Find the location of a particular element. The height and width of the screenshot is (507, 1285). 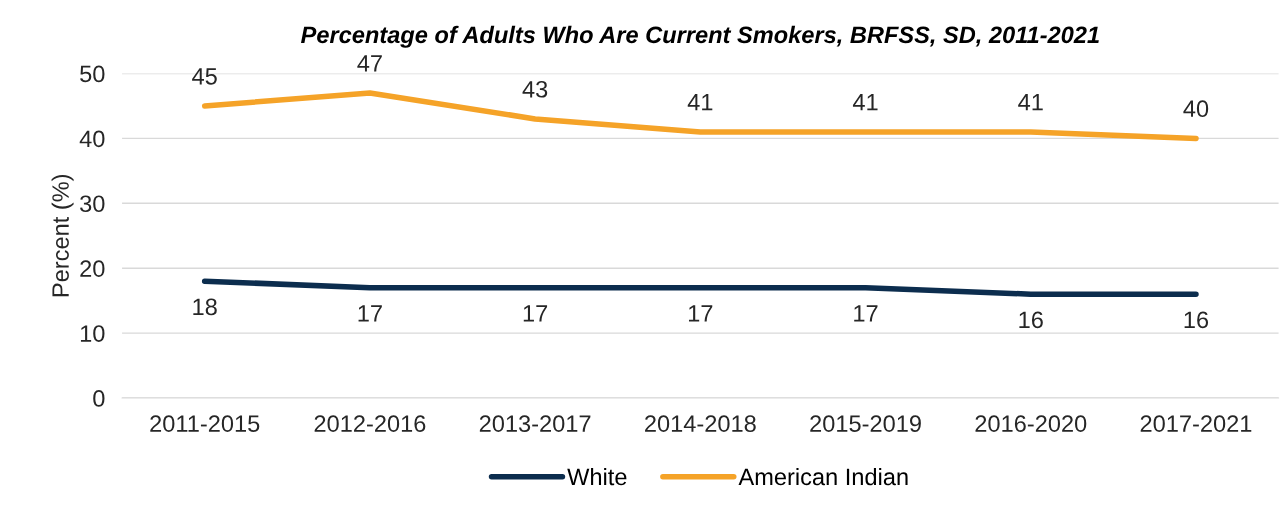

y-tick-label: 0 is located at coordinates (99, 398).